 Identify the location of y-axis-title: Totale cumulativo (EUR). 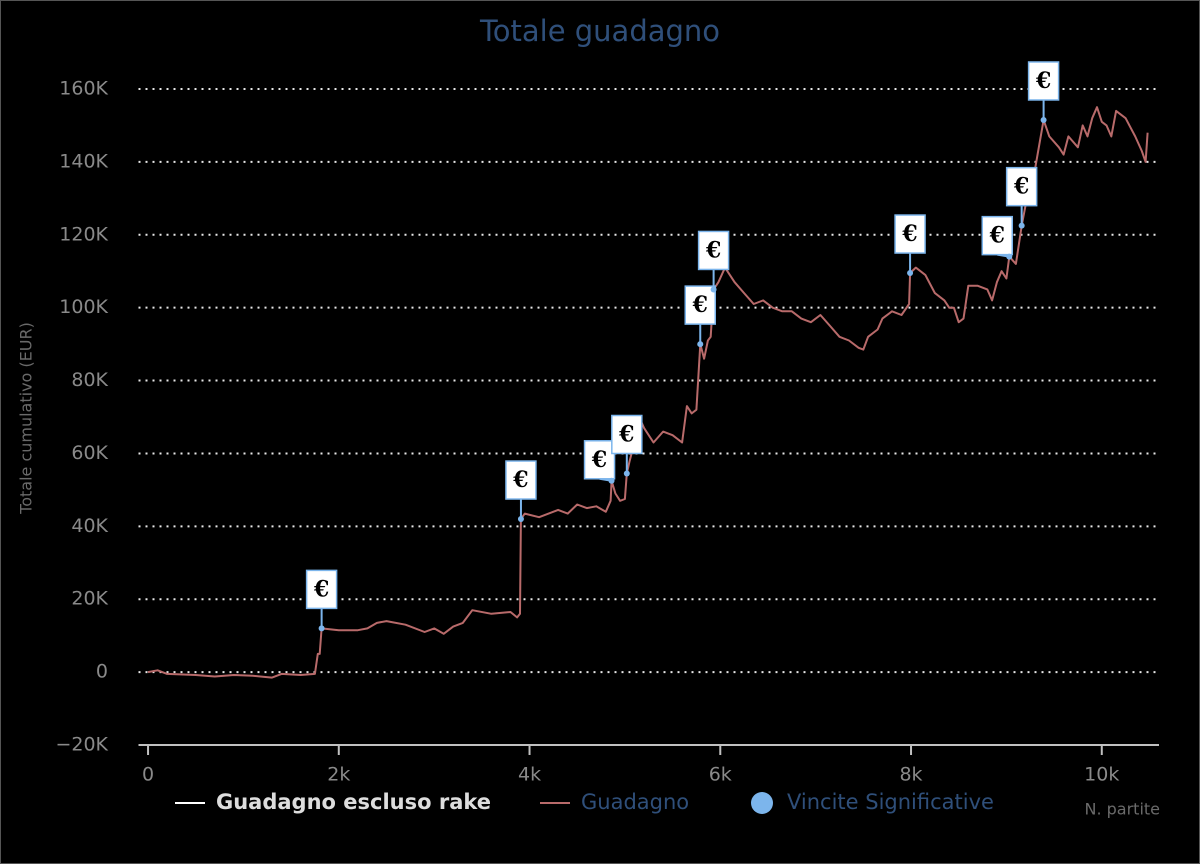
(26, 418).